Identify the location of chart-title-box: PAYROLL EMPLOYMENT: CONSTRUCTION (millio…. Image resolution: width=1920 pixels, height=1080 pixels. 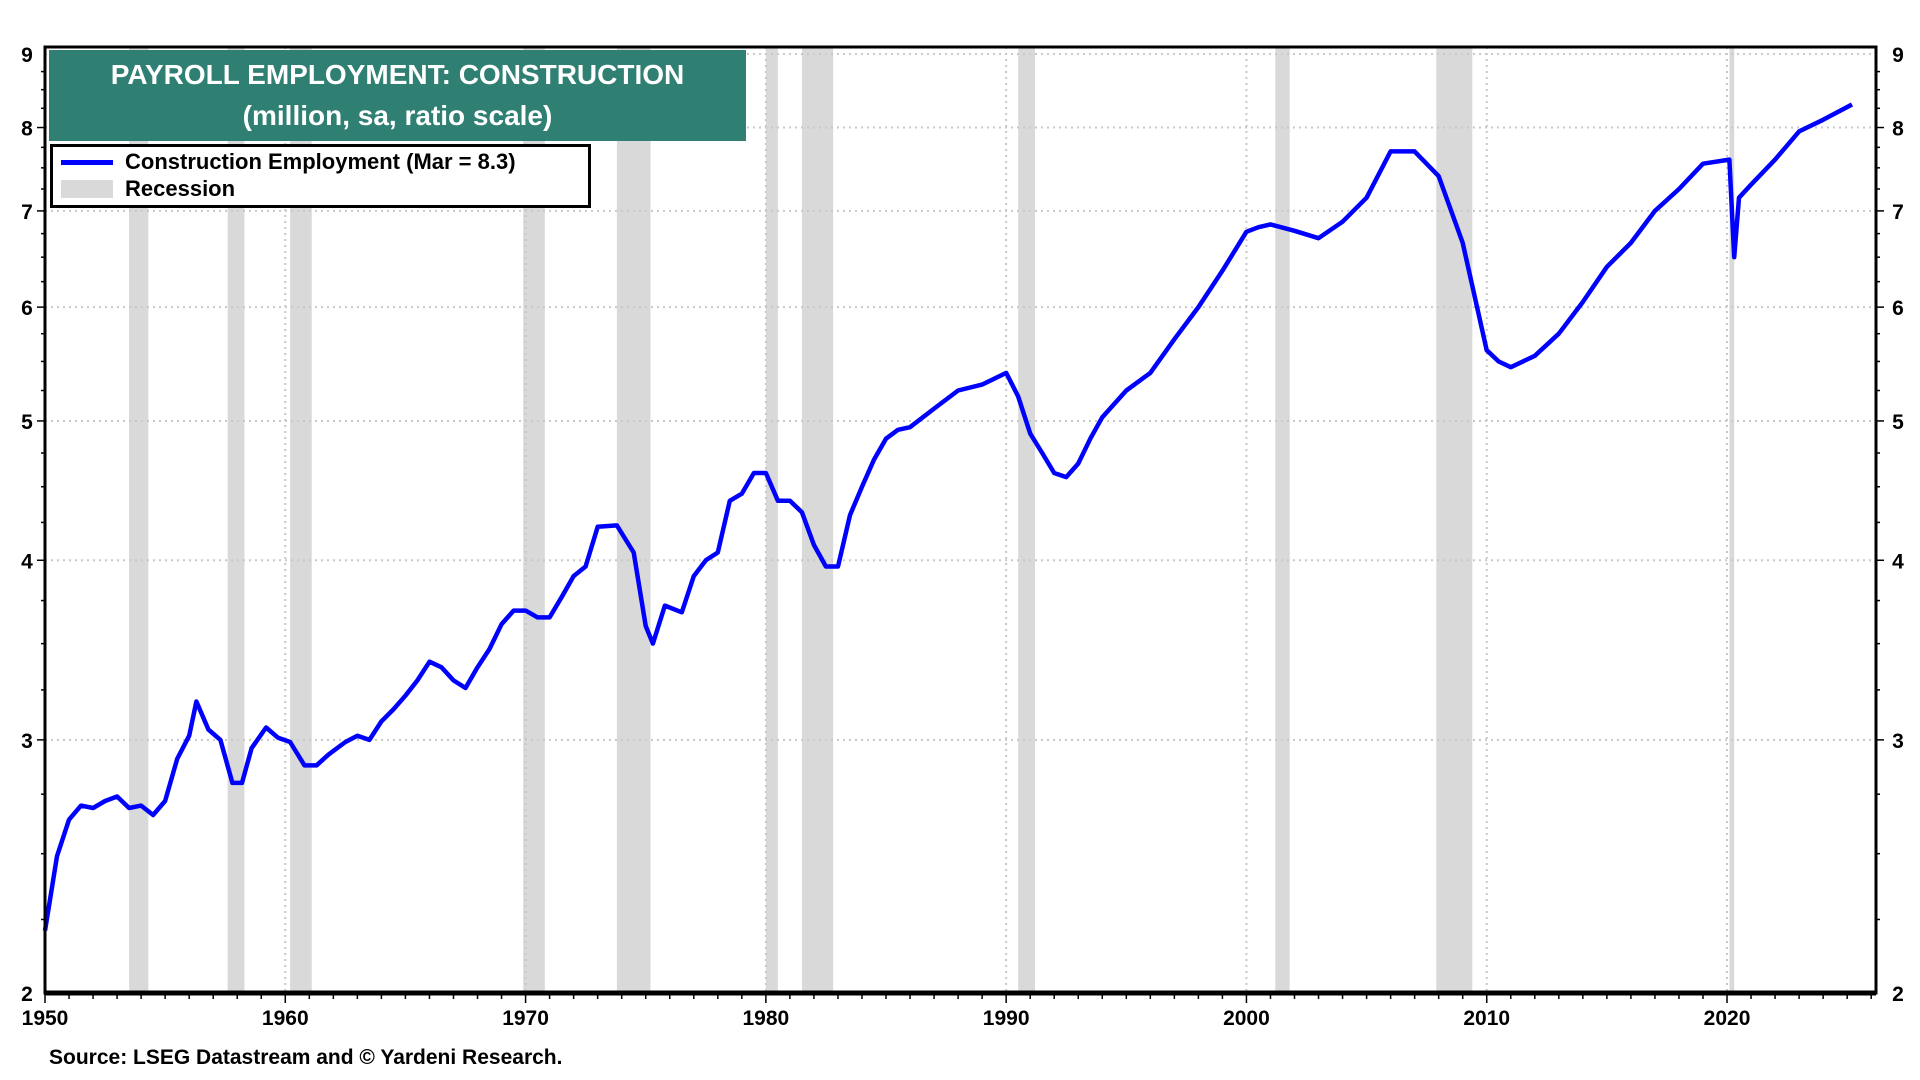
(397, 95).